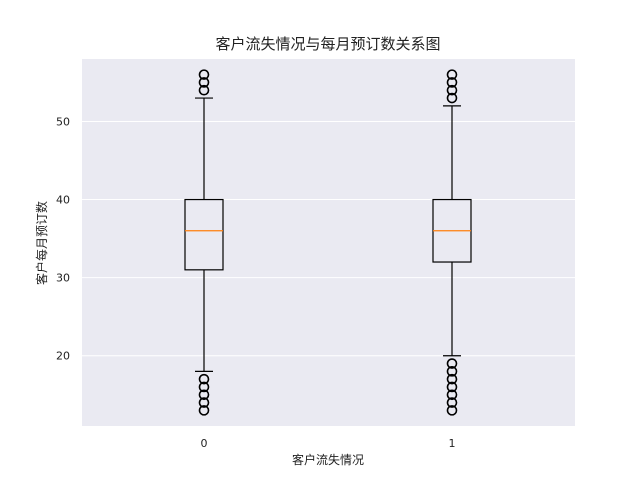  Describe the element at coordinates (327, 44) in the screenshot. I see `chart-title: 客户流失情况与每月预订数关系图` at that location.